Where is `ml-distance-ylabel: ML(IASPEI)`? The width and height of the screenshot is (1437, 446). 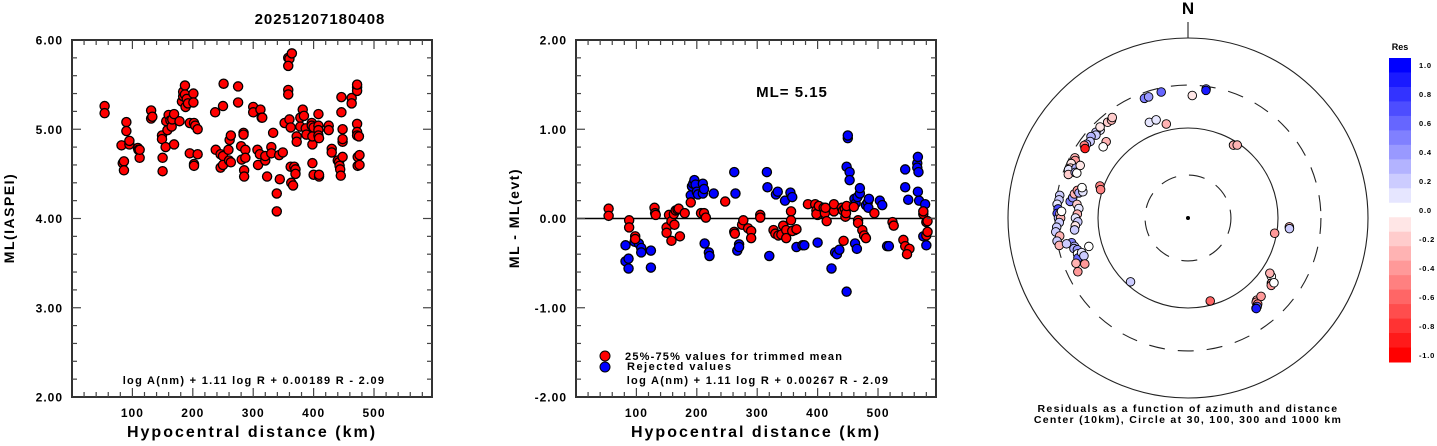
ml-distance-ylabel: ML(IASPEI) is located at coordinates (9, 218).